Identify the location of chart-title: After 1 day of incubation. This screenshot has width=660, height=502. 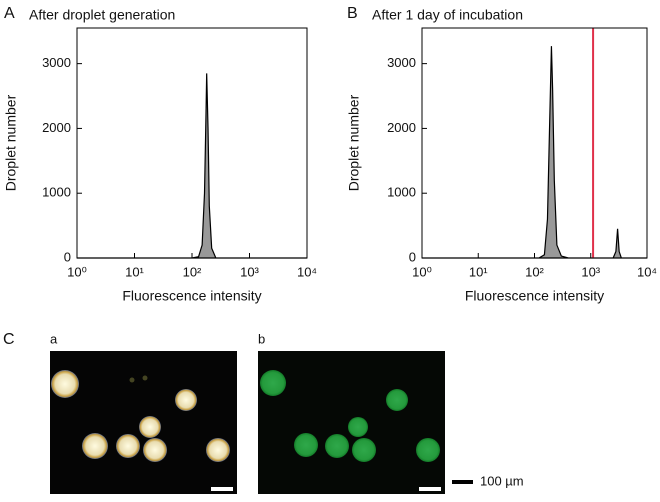
(447, 15).